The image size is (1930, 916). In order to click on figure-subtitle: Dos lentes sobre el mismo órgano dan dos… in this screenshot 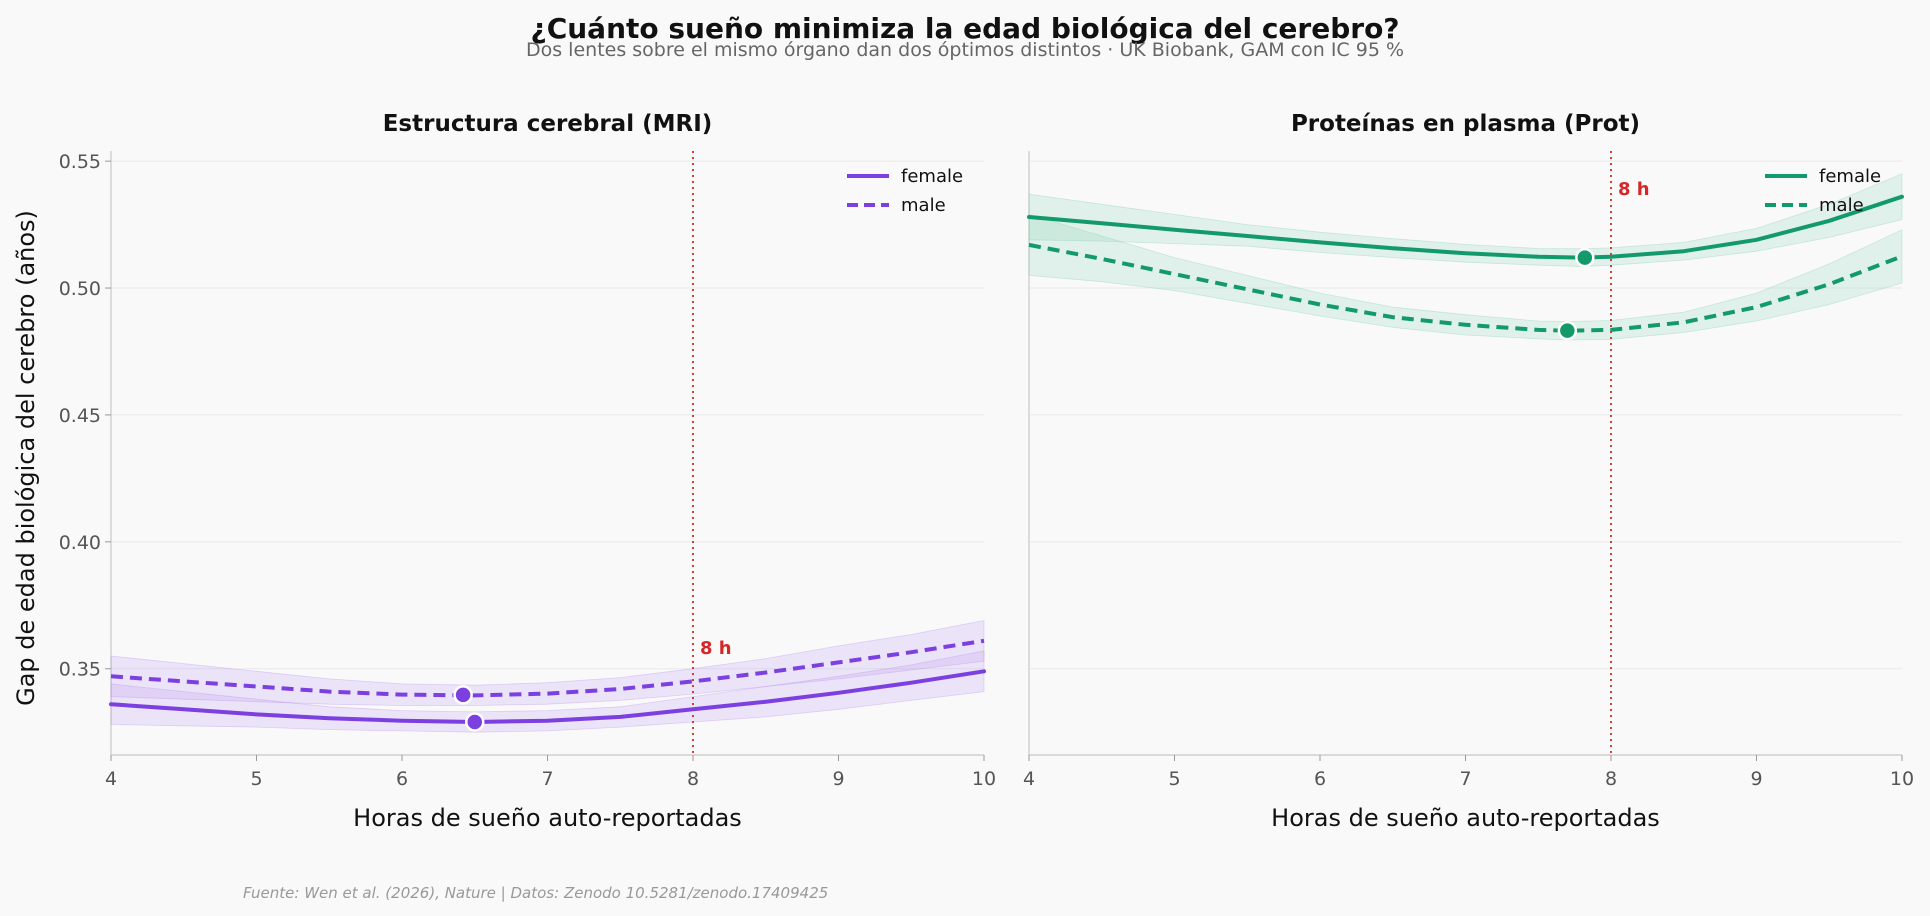, I will do `click(965, 50)`.